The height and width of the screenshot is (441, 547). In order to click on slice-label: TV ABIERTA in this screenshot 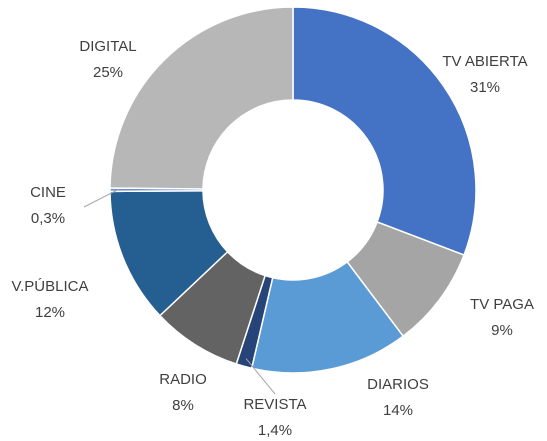, I will do `click(484, 61)`.